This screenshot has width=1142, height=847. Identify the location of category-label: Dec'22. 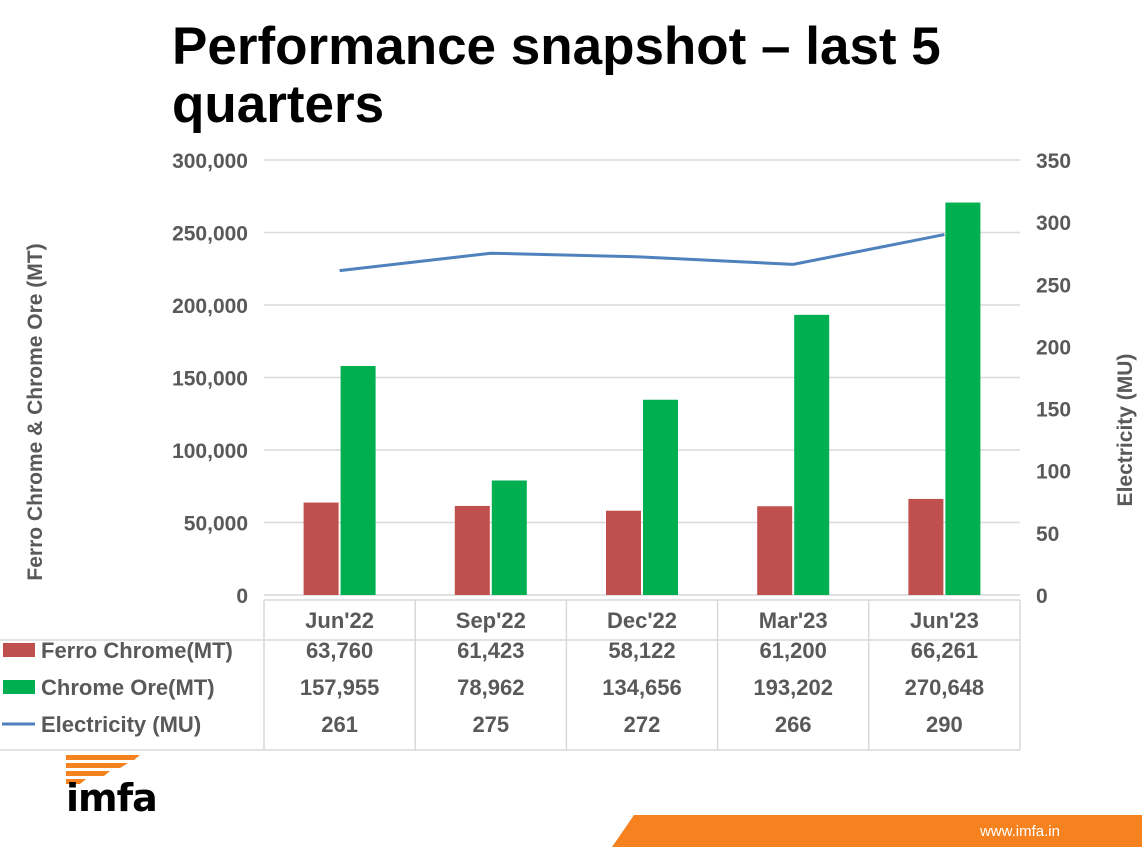
(642, 620).